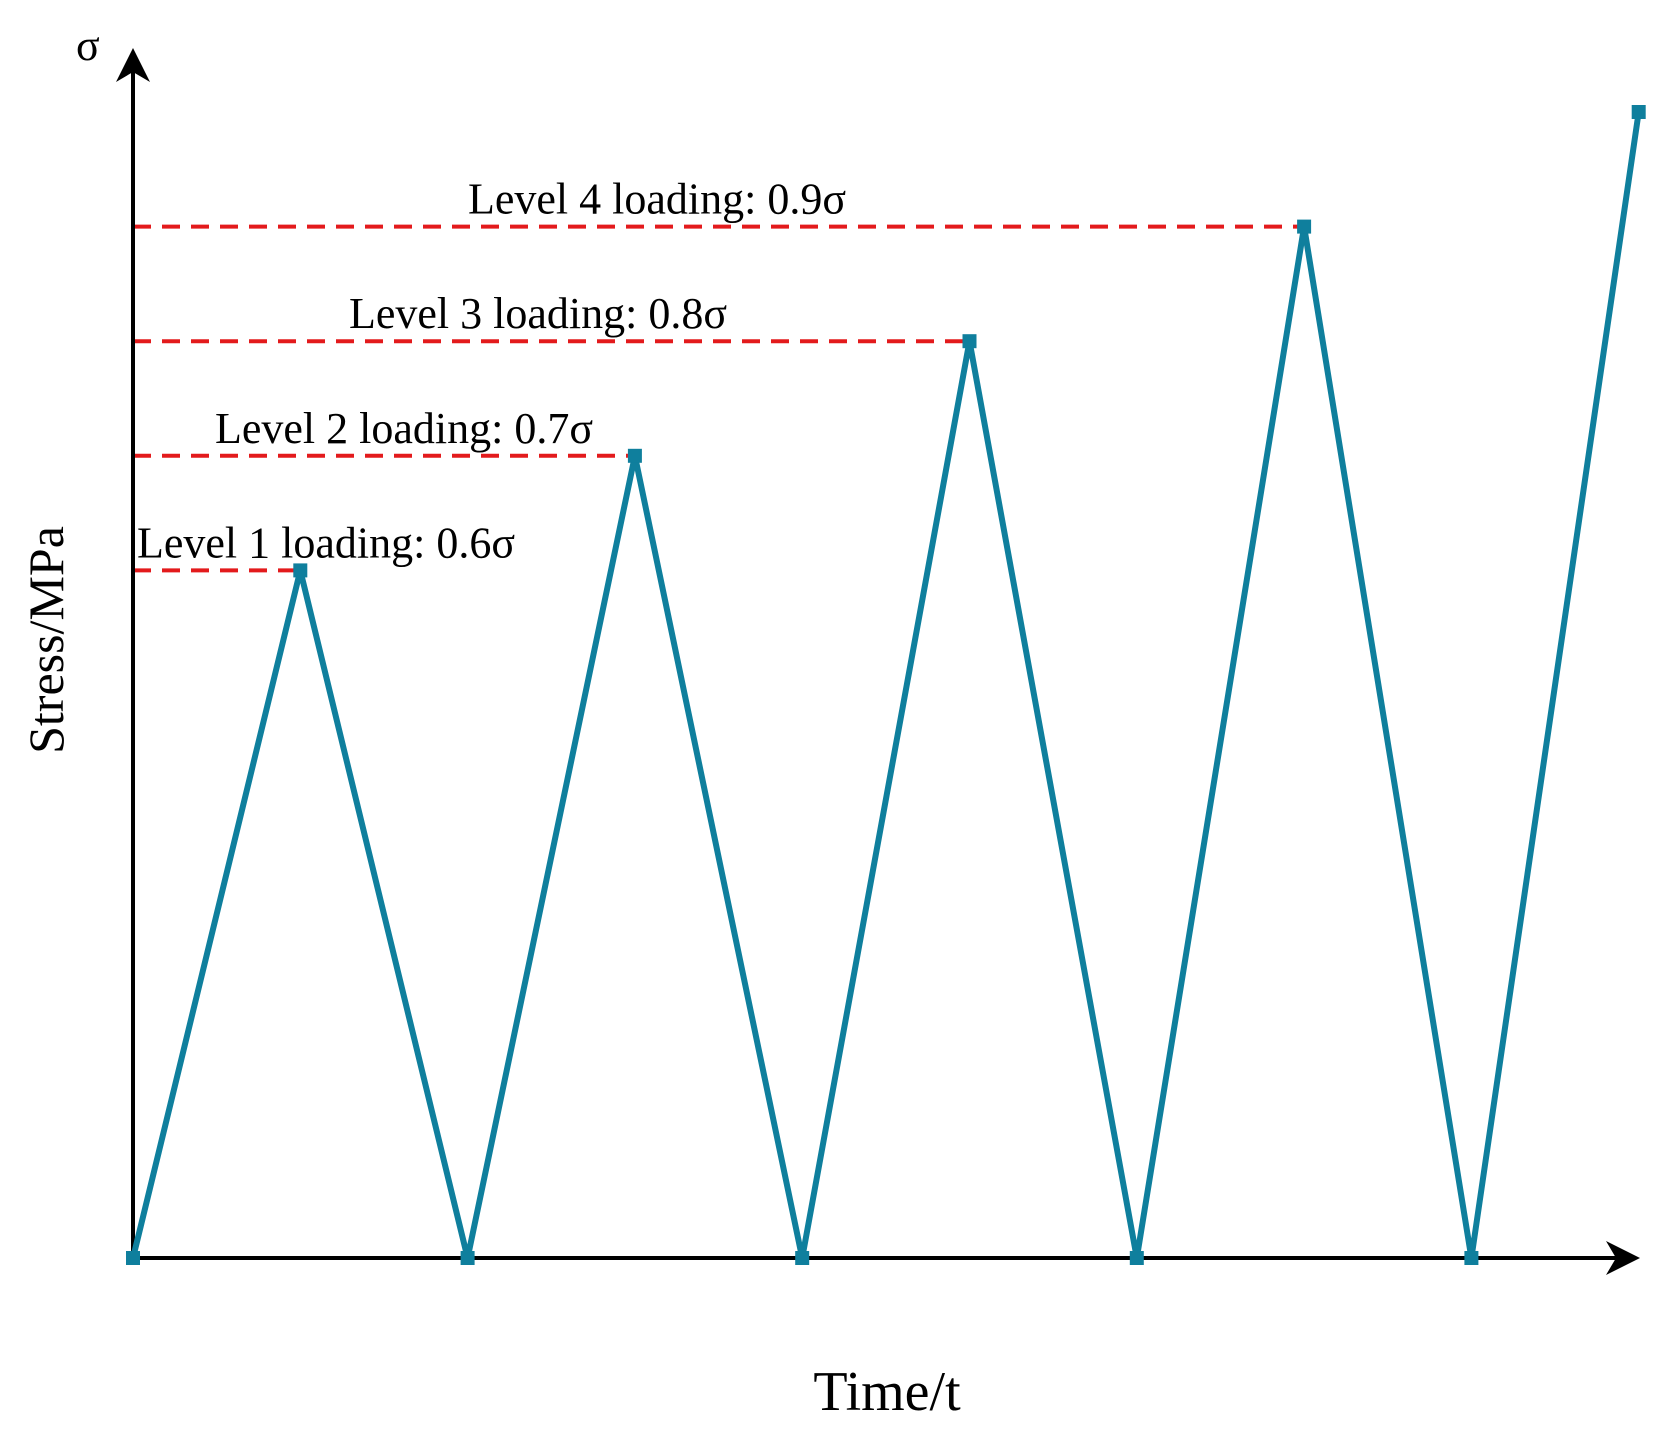 This screenshot has height=1434, width=1662. What do you see at coordinates (133, 65) in the screenshot?
I see `y-axis-arrow-icon` at bounding box center [133, 65].